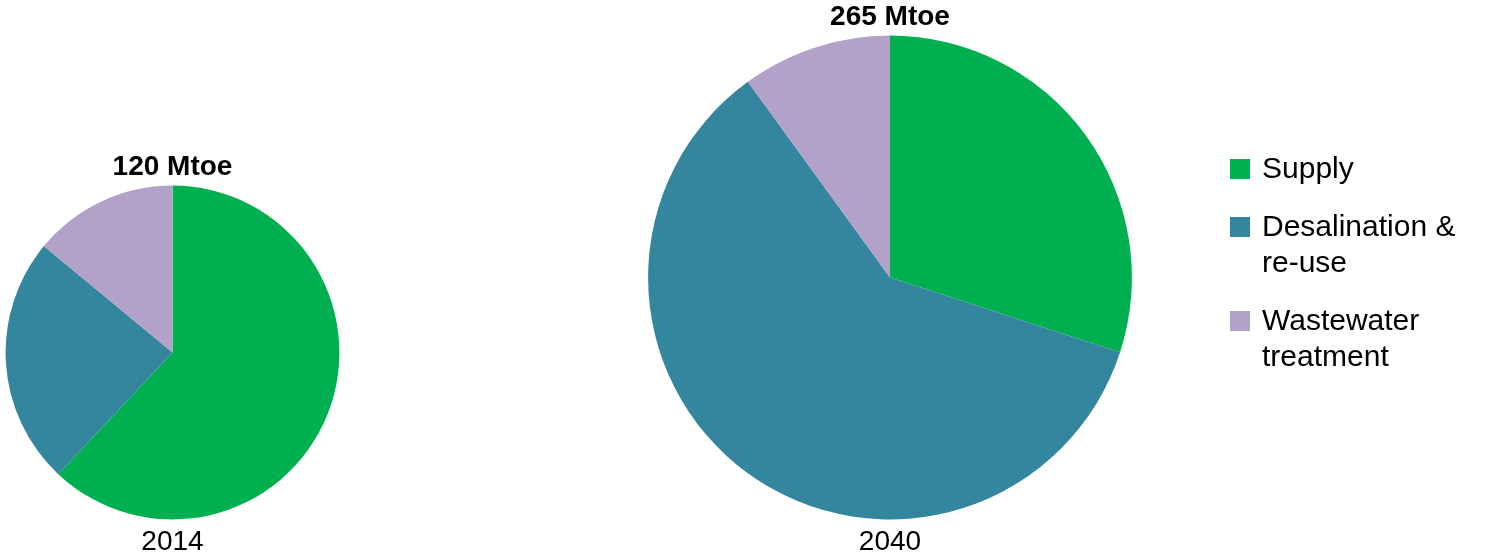 Image resolution: width=1494 pixels, height=559 pixels. I want to click on legend-label: Wastewater treatment, so click(1341, 338).